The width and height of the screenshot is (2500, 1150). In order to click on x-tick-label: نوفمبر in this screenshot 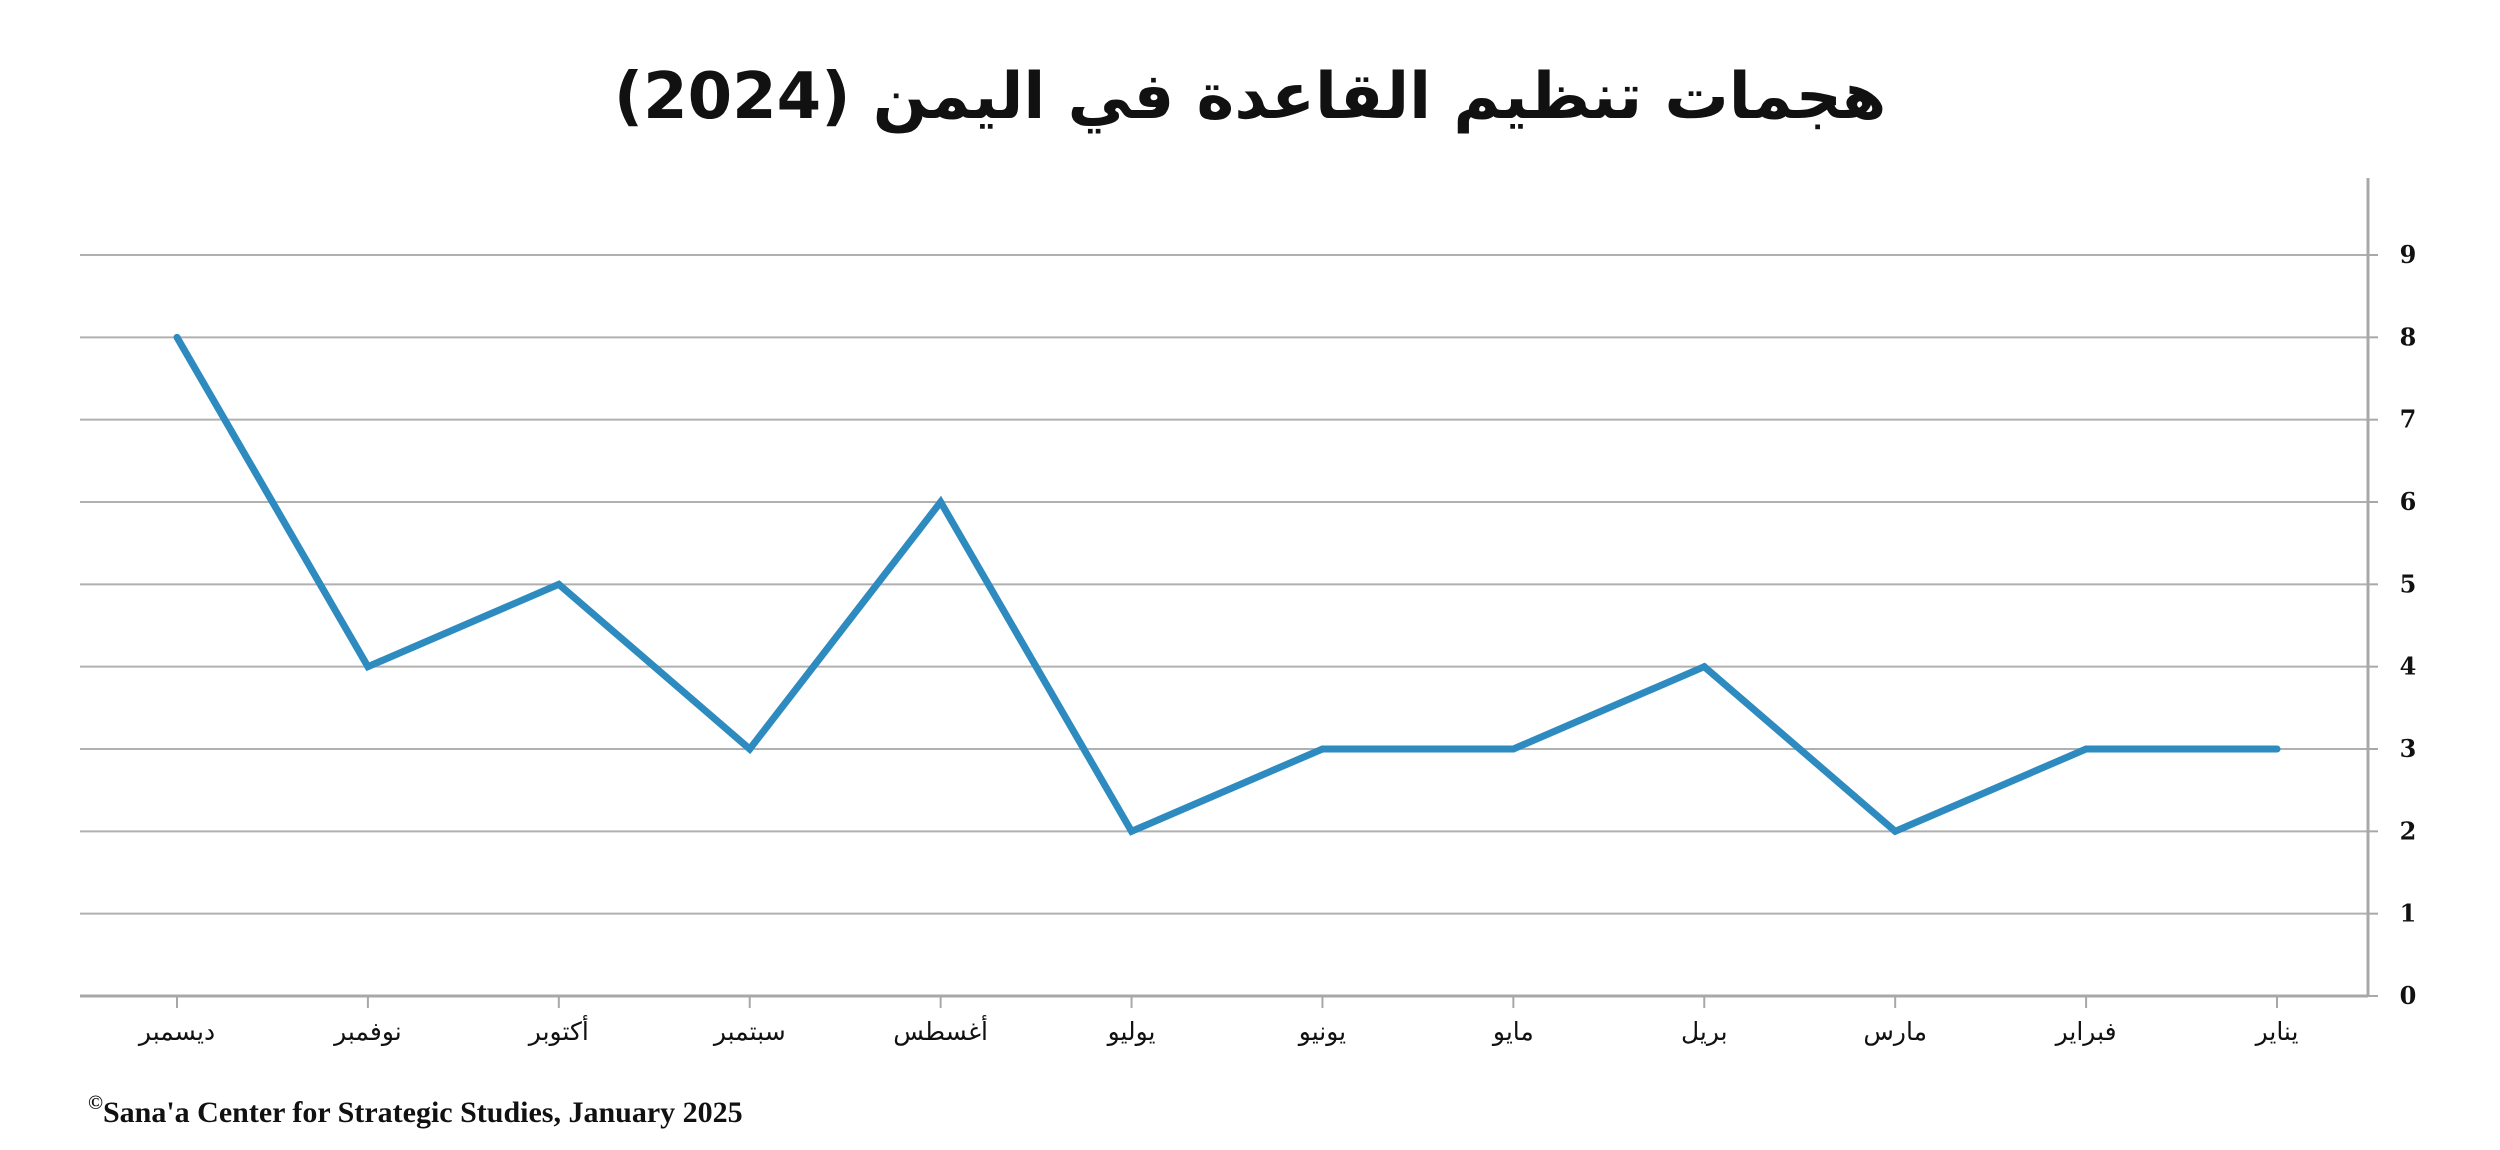, I will do `click(367, 1031)`.